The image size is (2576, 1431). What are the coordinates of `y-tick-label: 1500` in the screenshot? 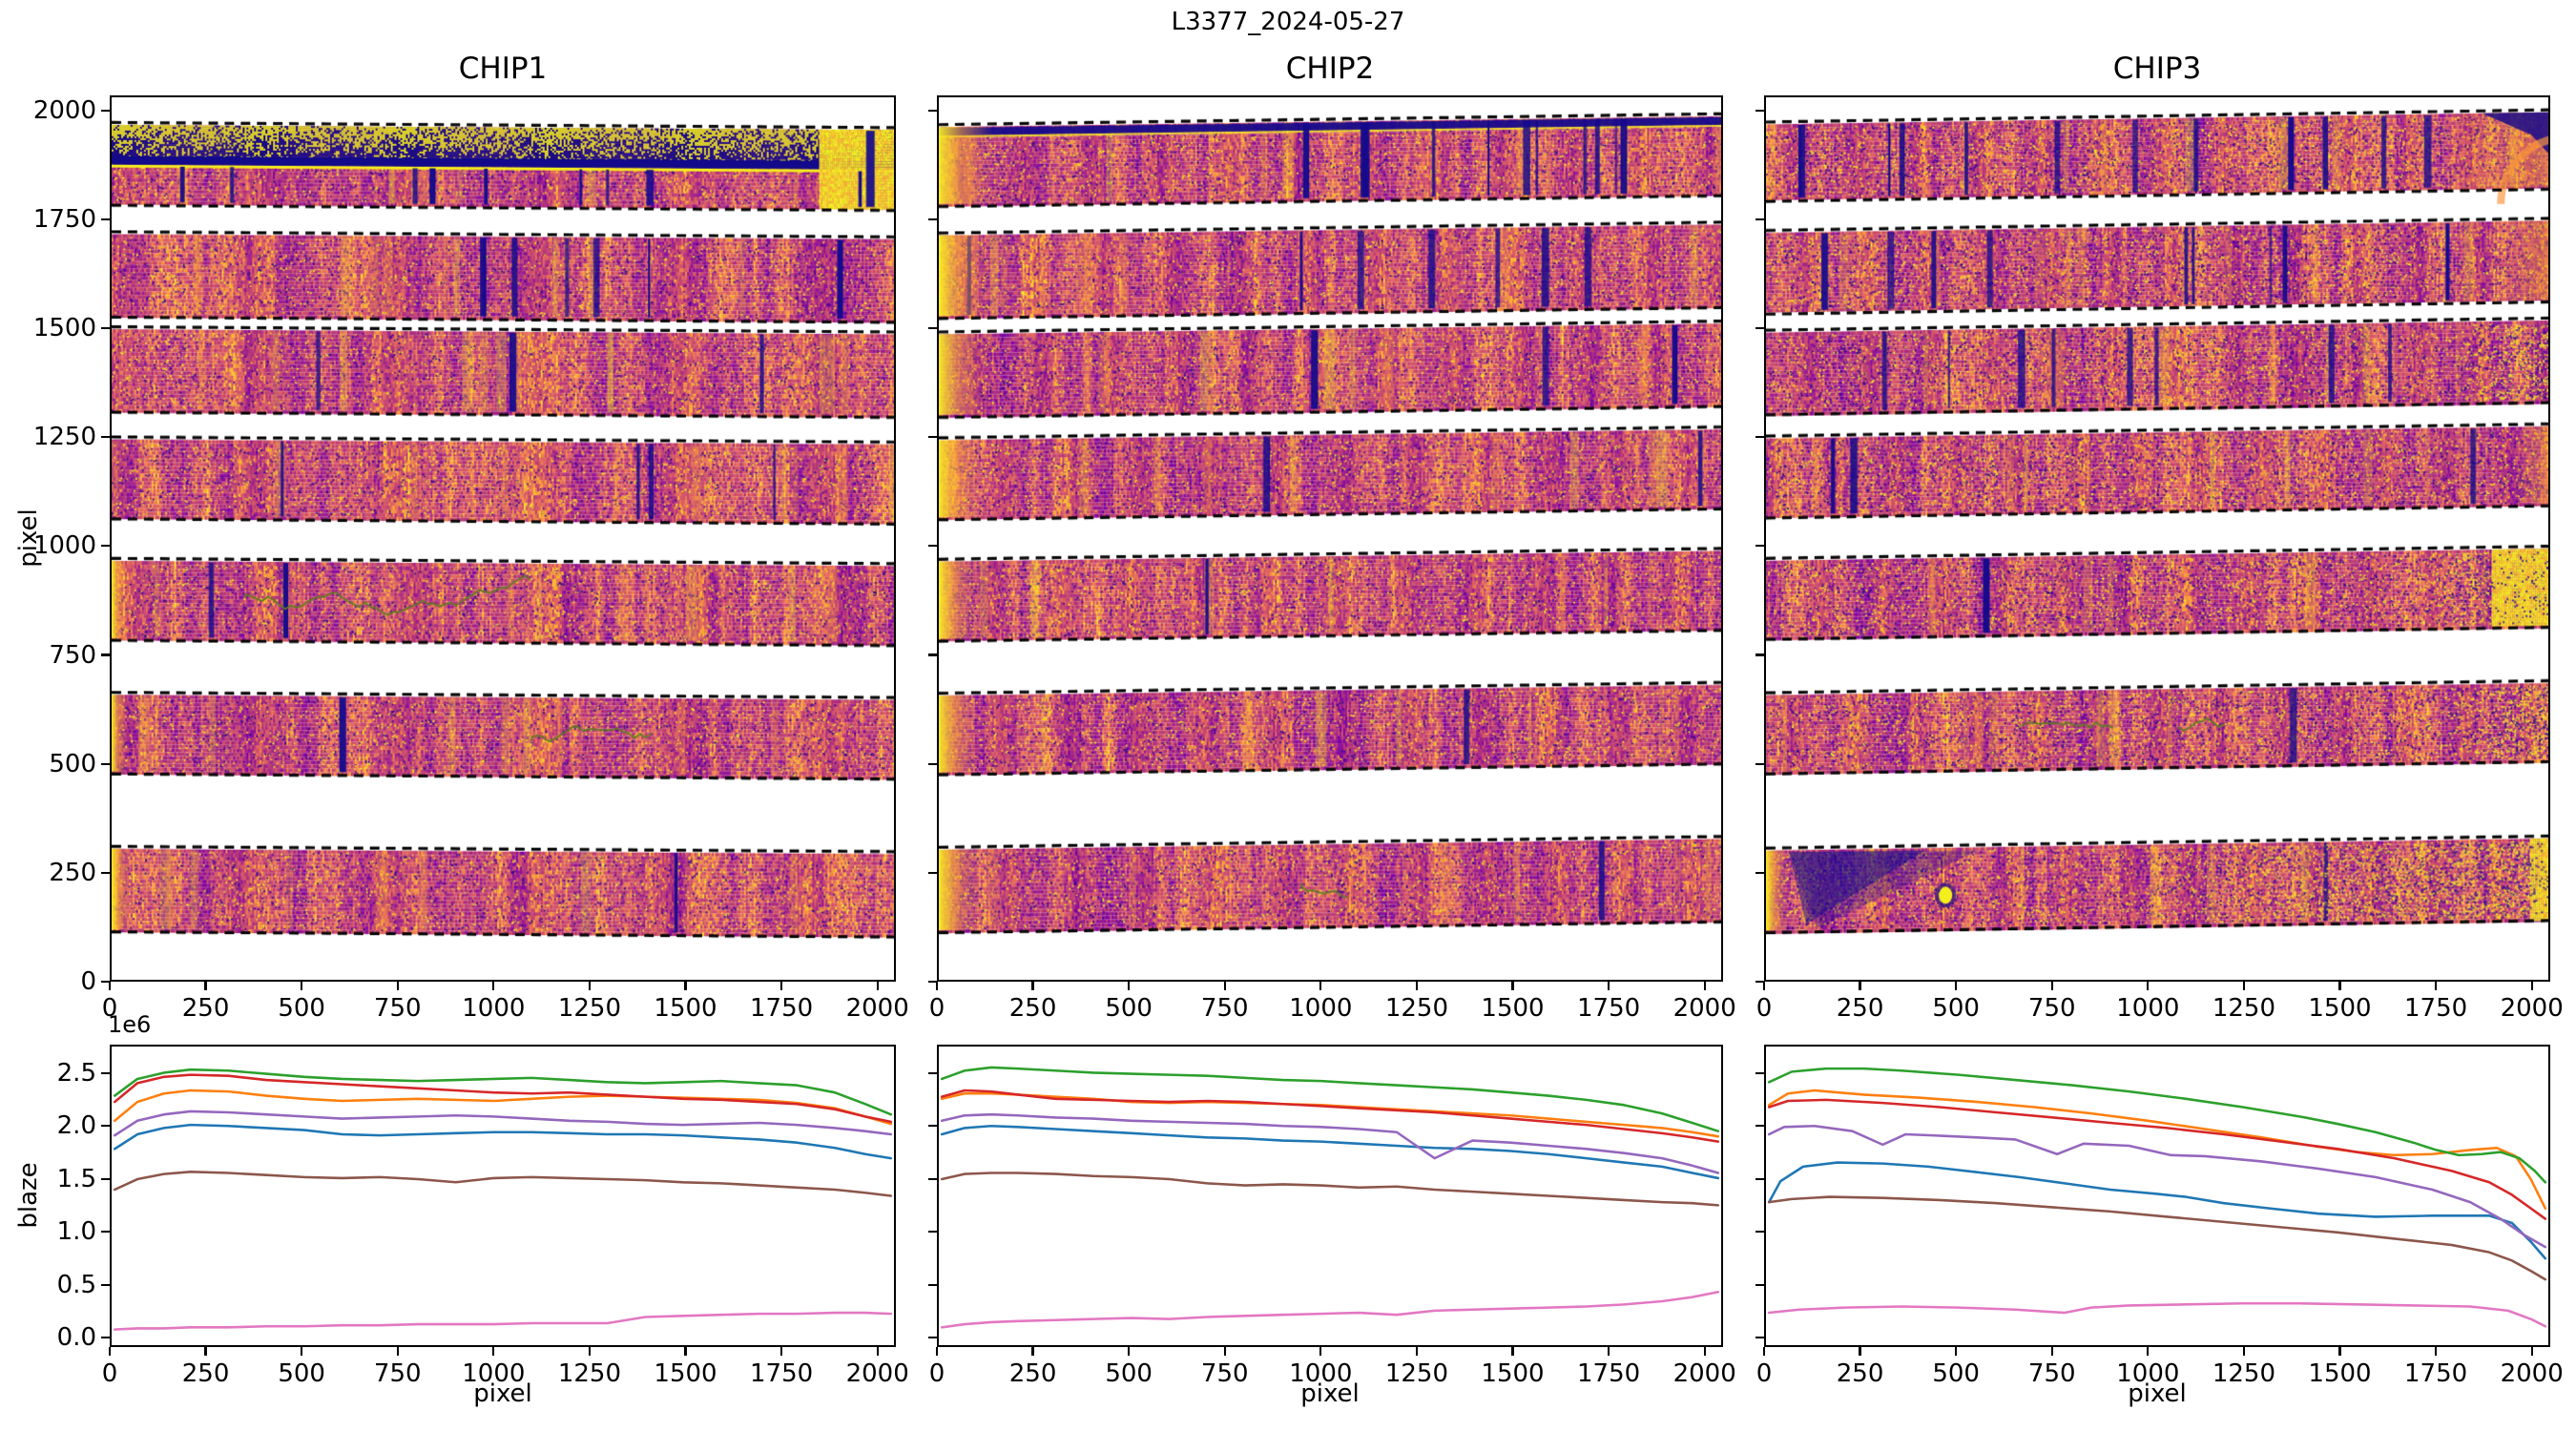 It's located at (64, 328).